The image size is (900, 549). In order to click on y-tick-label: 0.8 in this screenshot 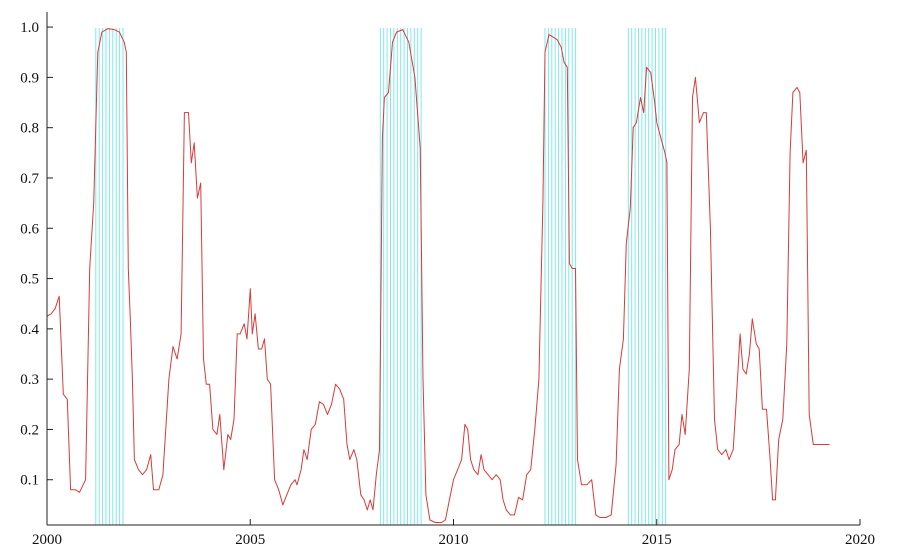, I will do `click(29, 129)`.